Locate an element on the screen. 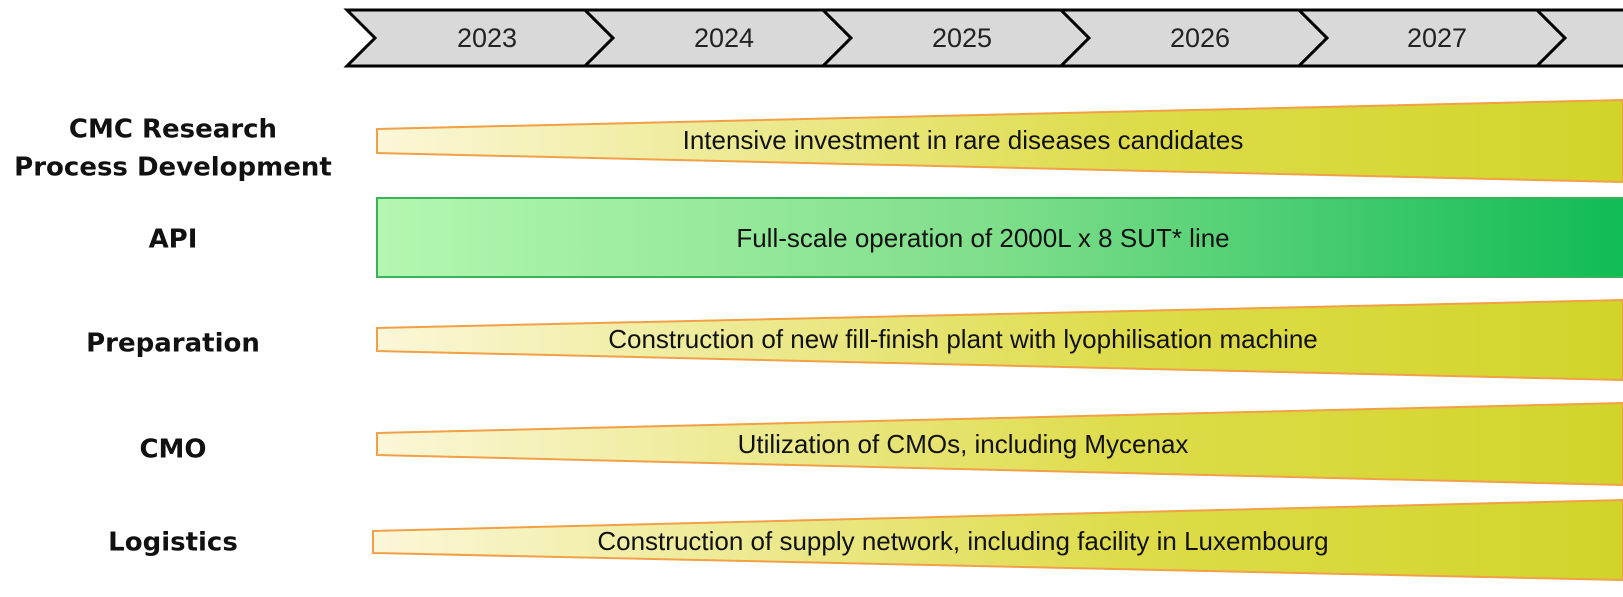 The width and height of the screenshot is (1623, 597). row-label: Preparation is located at coordinates (173, 344).